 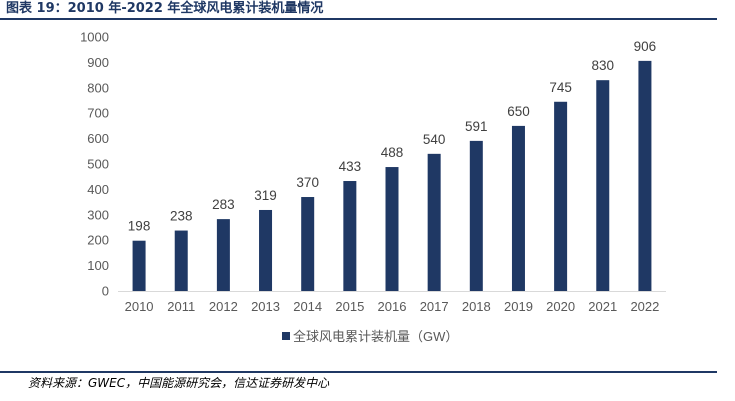 What do you see at coordinates (179, 383) in the screenshot?
I see `source-note: 资料来源：GWEC，中国能源研究会，信达证券研发中心` at bounding box center [179, 383].